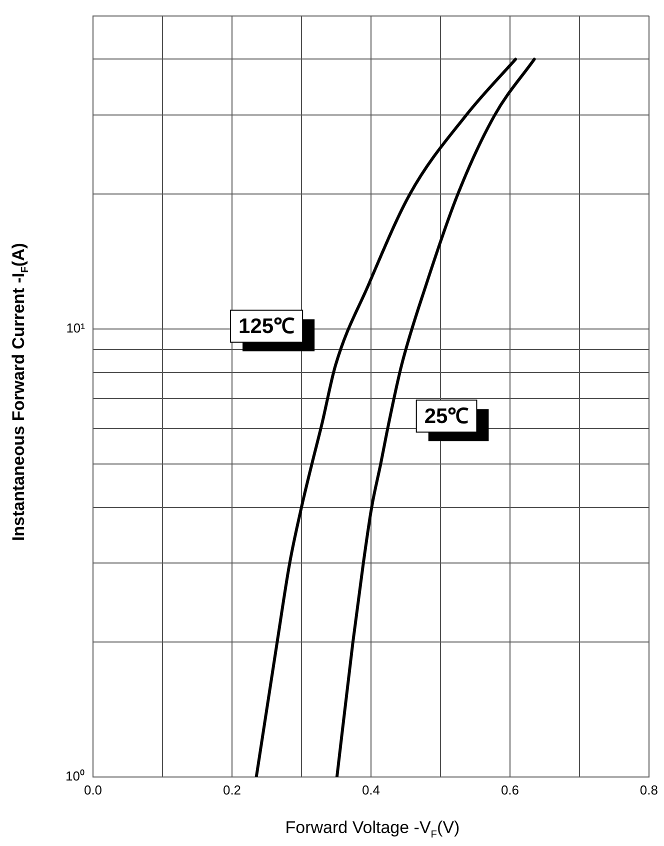 The height and width of the screenshot is (846, 664). Describe the element at coordinates (446, 416) in the screenshot. I see `series-label: 25℃` at that location.